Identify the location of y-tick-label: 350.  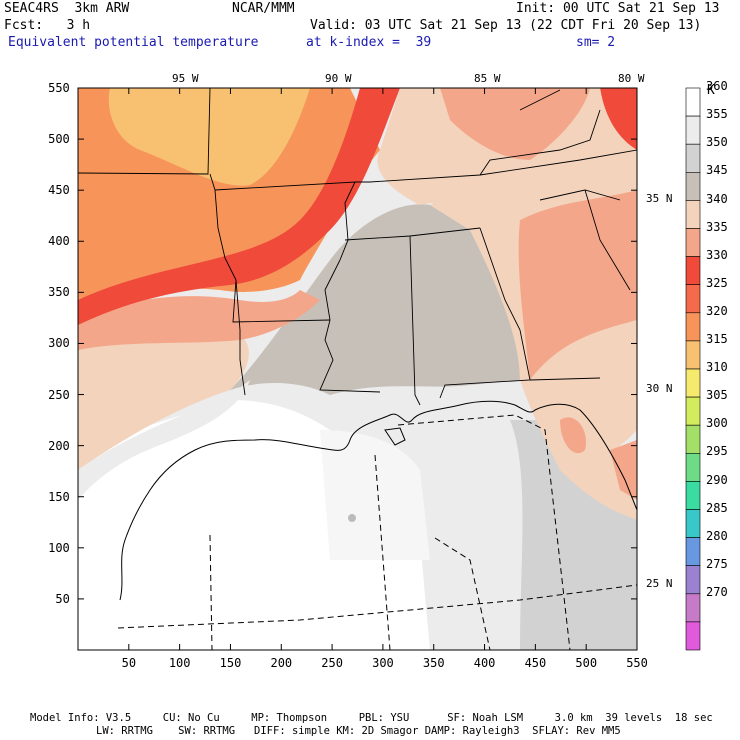
(59, 292).